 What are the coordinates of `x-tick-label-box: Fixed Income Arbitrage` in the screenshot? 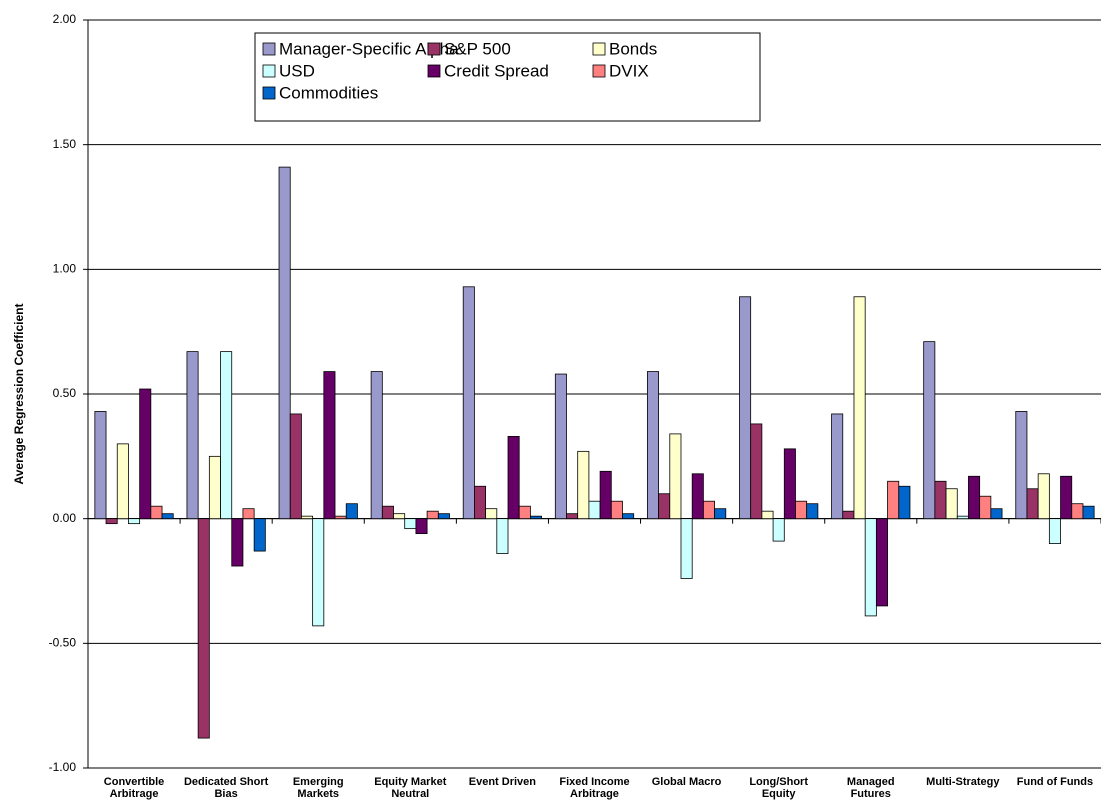 It's located at (594, 788).